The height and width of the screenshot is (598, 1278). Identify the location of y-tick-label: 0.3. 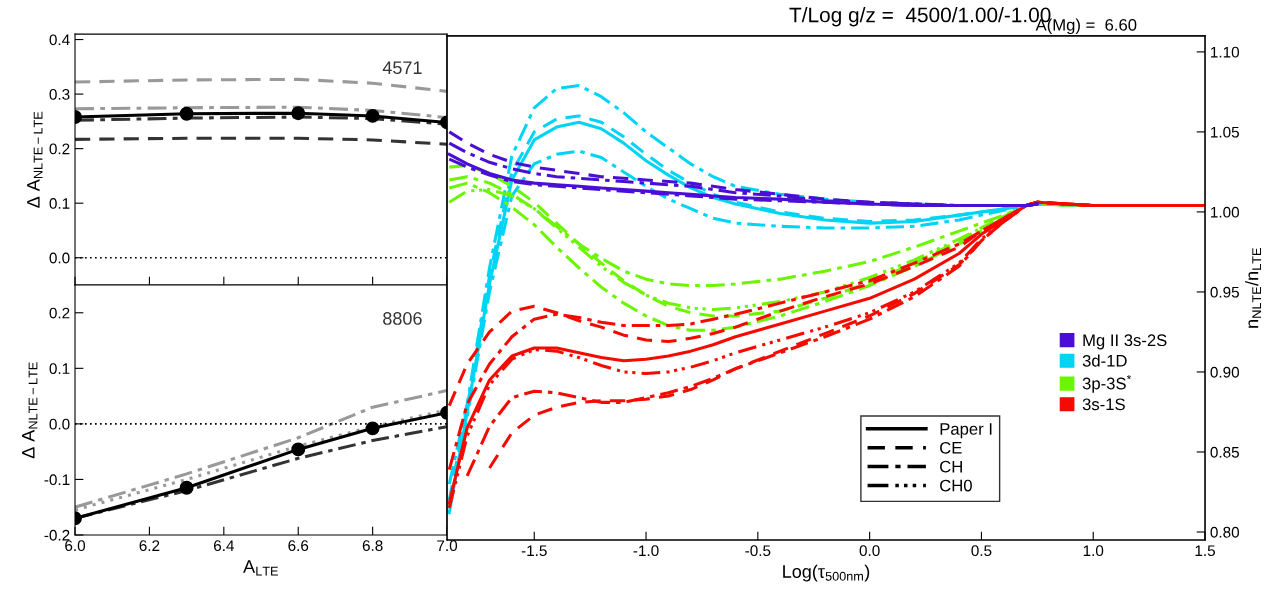
(59, 94).